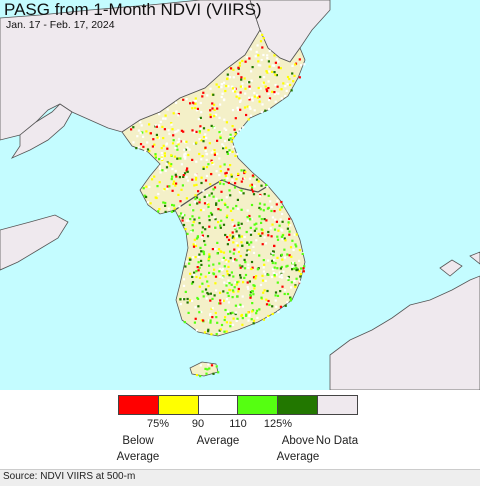 Image resolution: width=480 pixels, height=486 pixels. I want to click on japan-islands, so click(459, 264).